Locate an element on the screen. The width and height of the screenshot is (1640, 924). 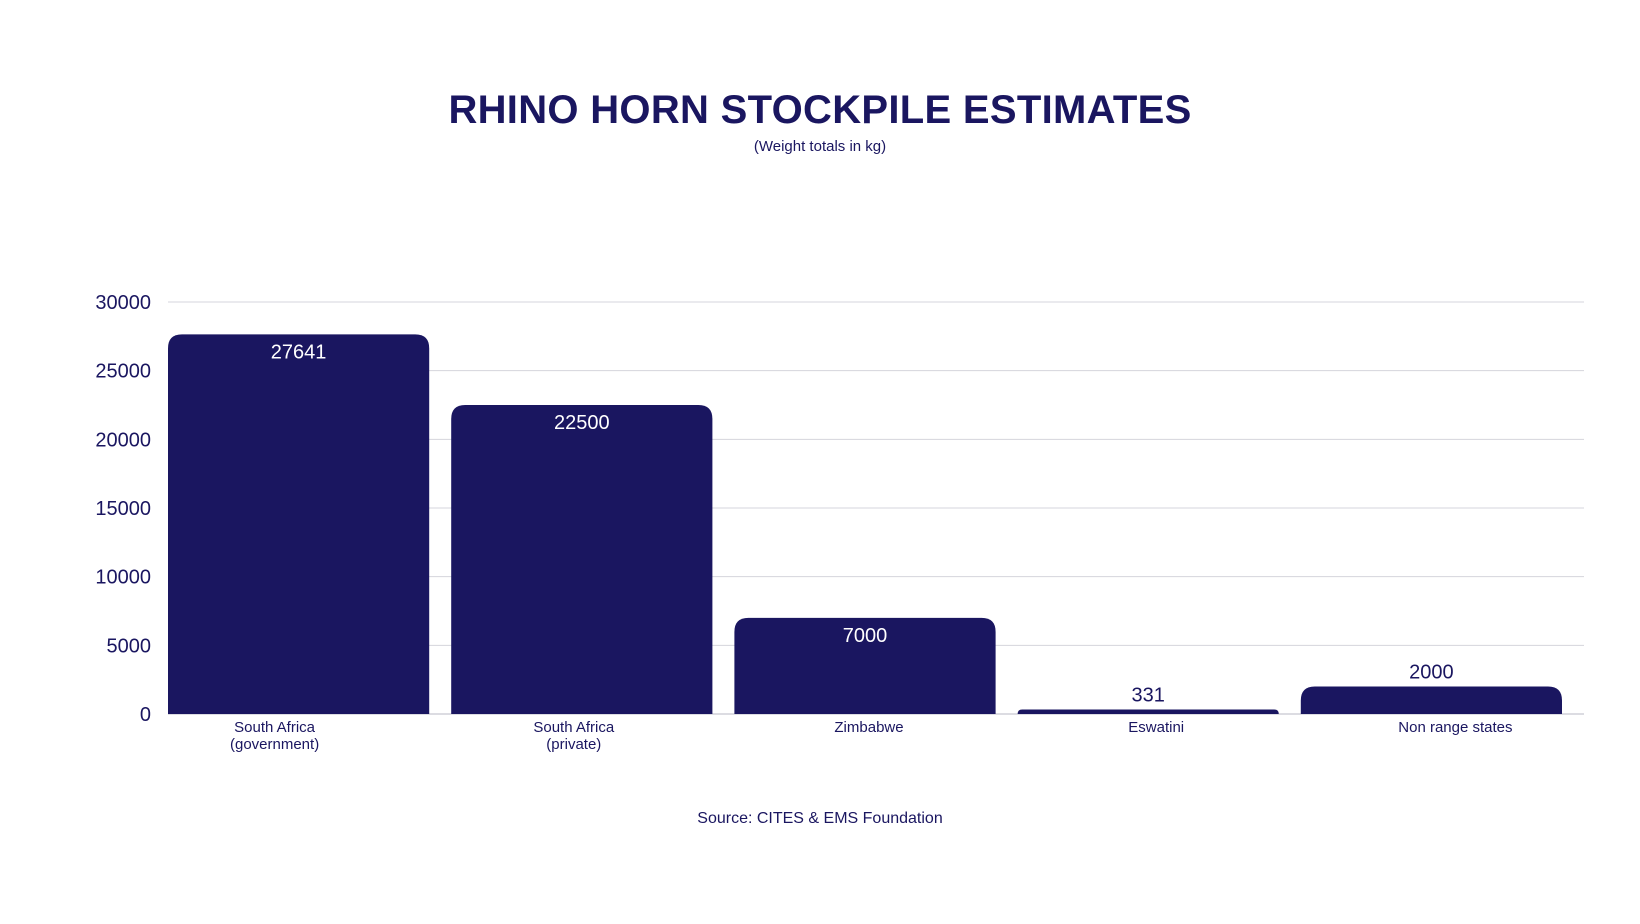
value-label: 27641 is located at coordinates (299, 352).